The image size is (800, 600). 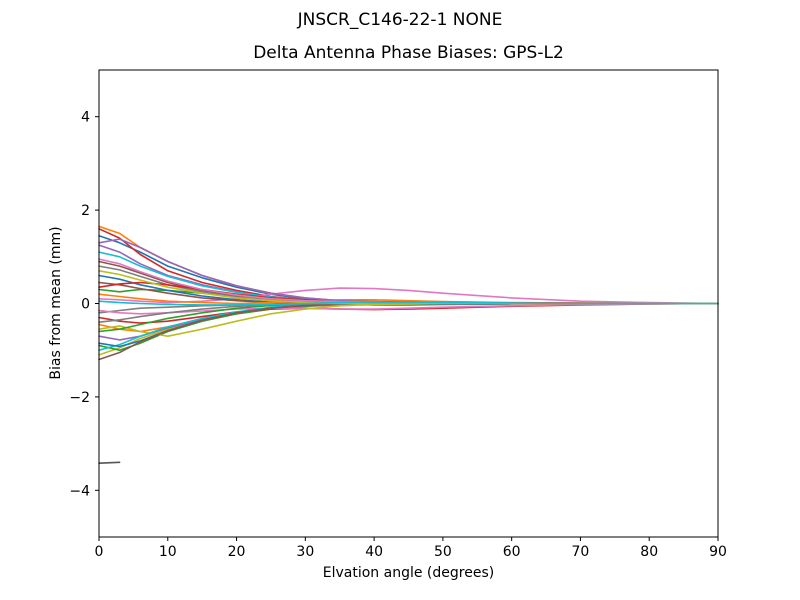 I want to click on x-tick-label: 40, so click(x=374, y=552).